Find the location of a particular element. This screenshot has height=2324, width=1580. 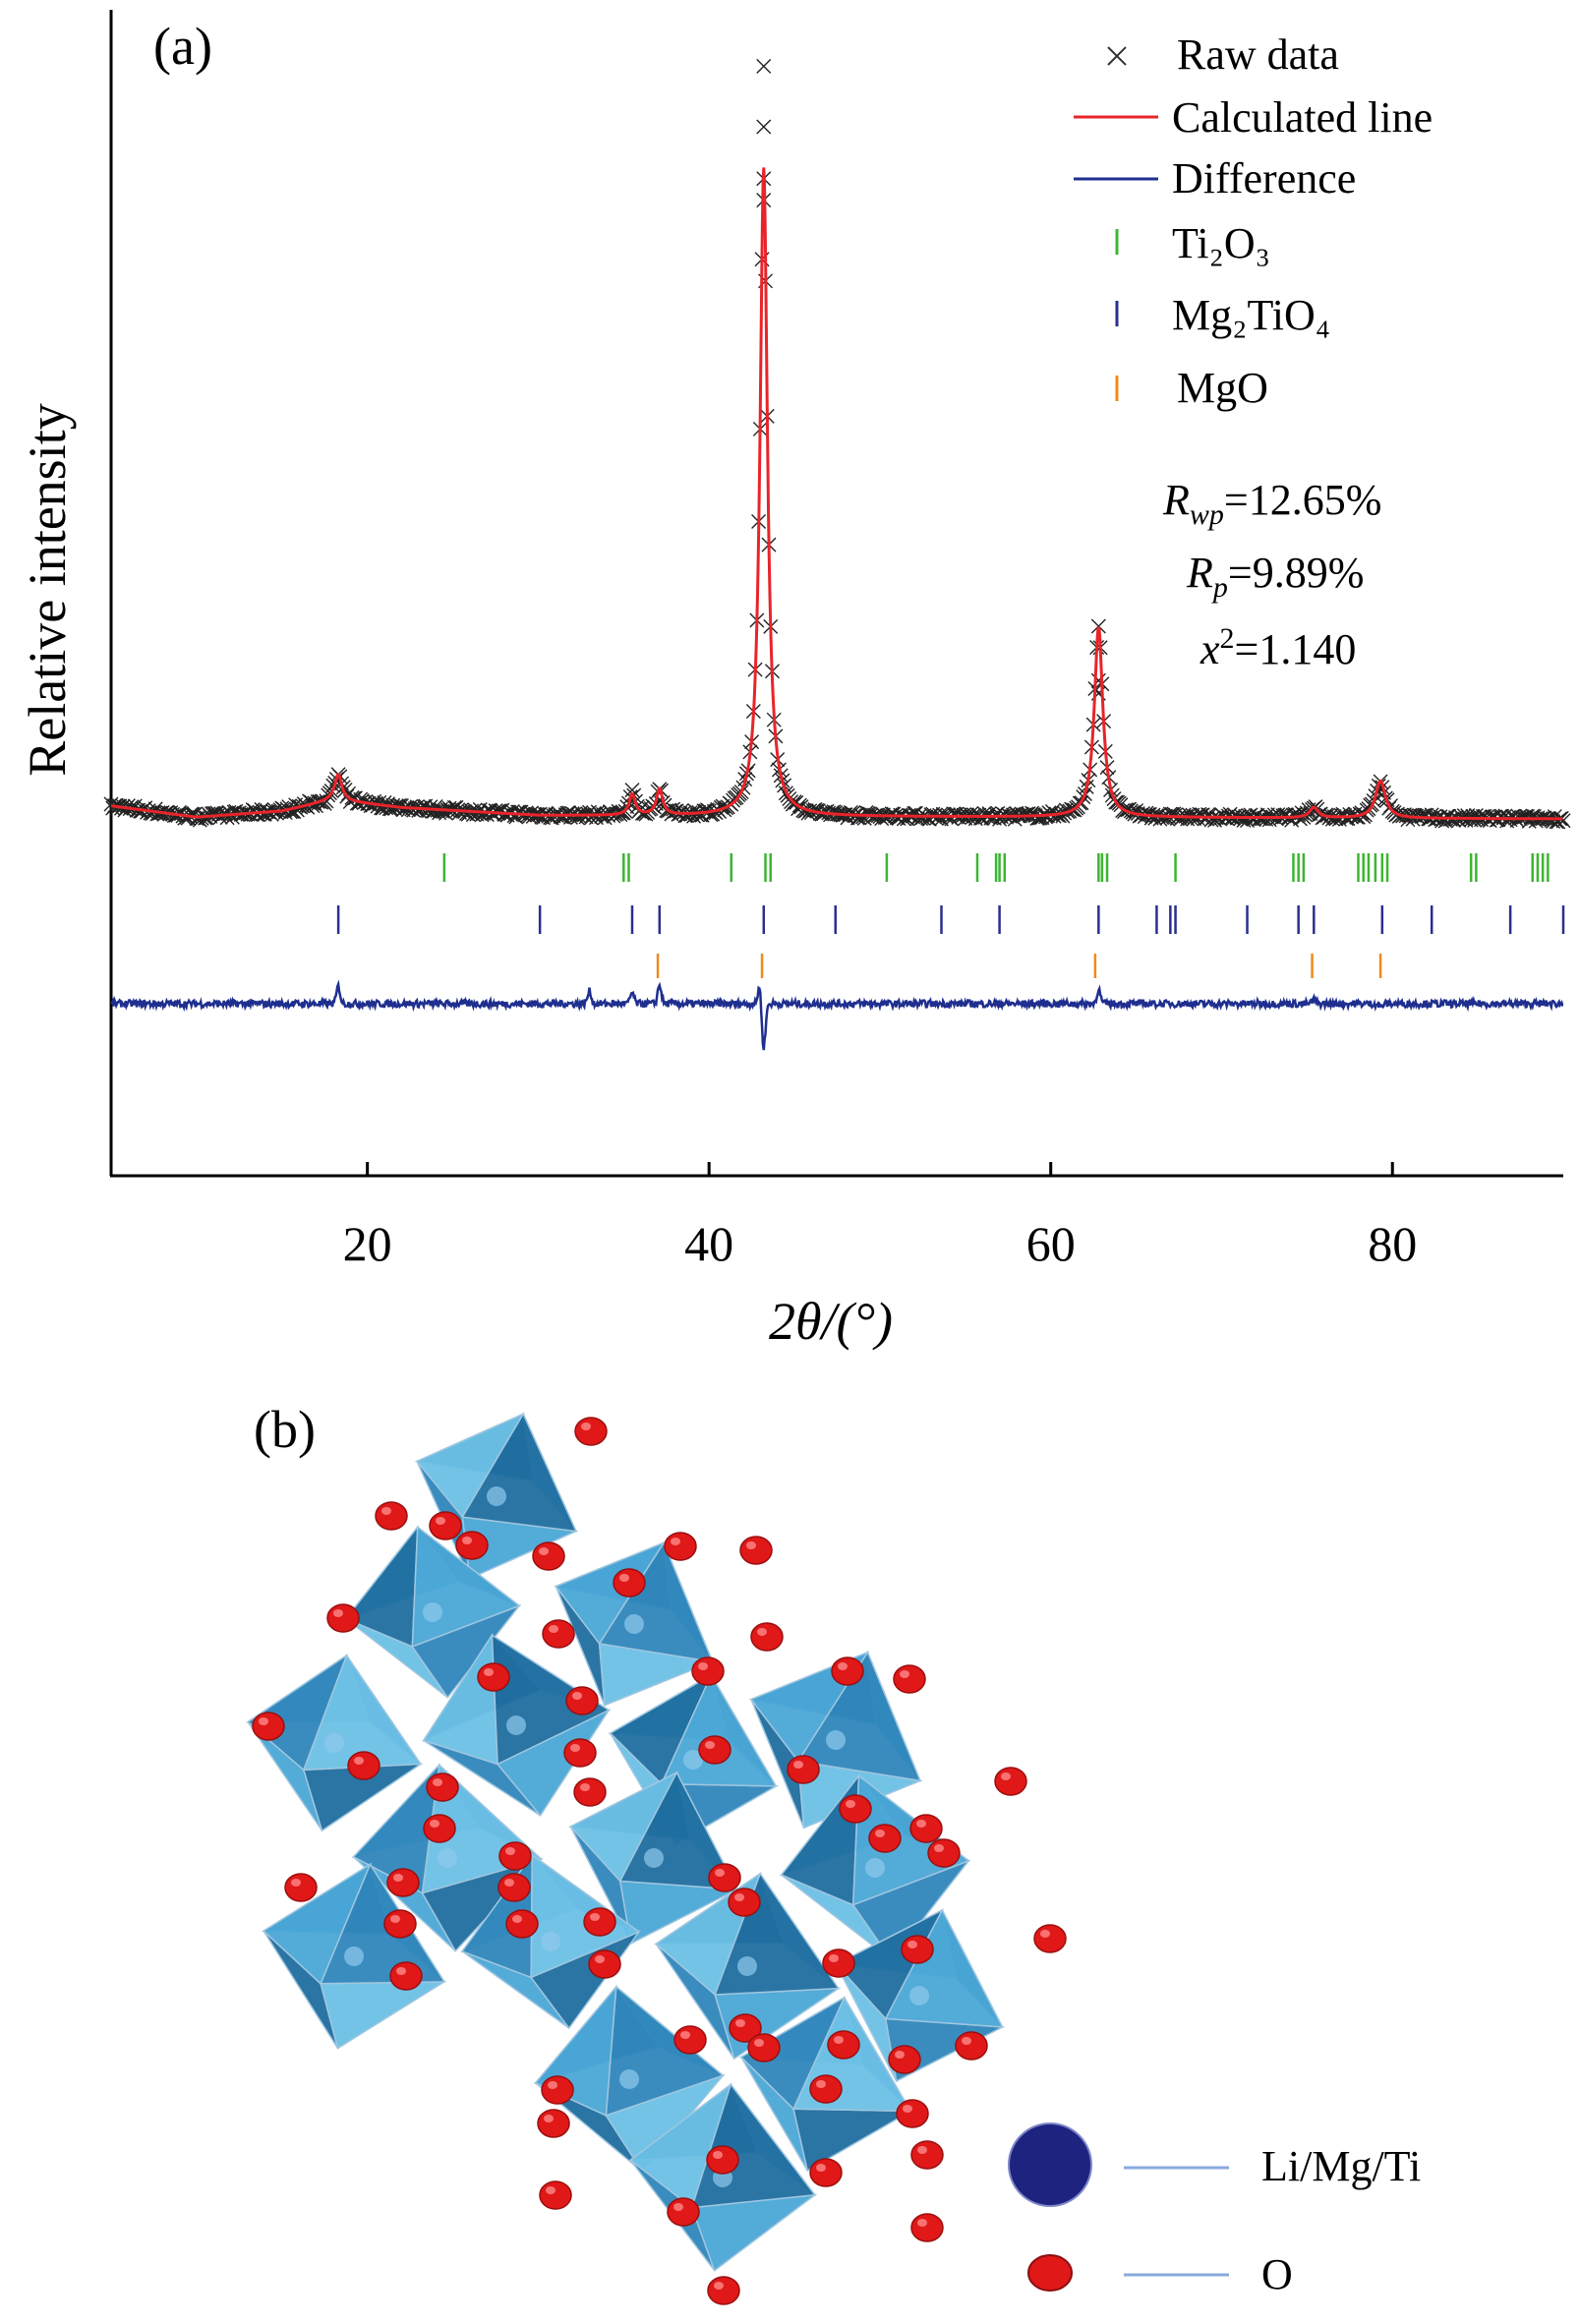

legend-label-metal: Li/Mg/Ti is located at coordinates (1341, 2166).